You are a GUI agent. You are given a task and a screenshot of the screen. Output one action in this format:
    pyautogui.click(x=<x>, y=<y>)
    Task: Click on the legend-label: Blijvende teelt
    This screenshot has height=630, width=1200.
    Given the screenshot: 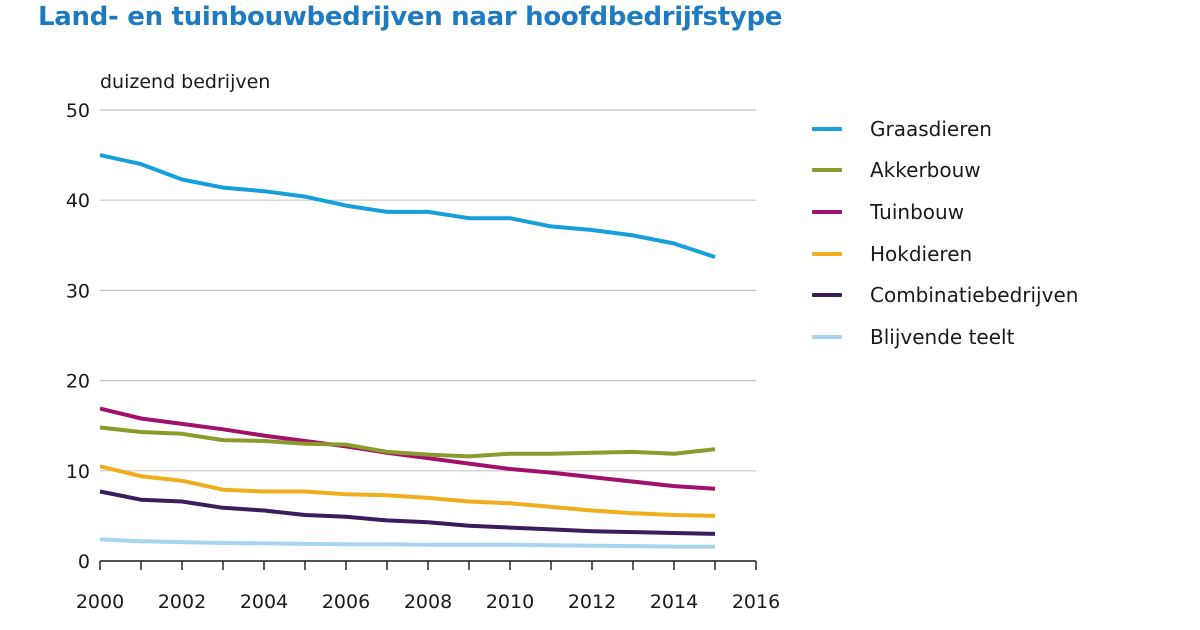 What is the action you would take?
    pyautogui.click(x=942, y=336)
    